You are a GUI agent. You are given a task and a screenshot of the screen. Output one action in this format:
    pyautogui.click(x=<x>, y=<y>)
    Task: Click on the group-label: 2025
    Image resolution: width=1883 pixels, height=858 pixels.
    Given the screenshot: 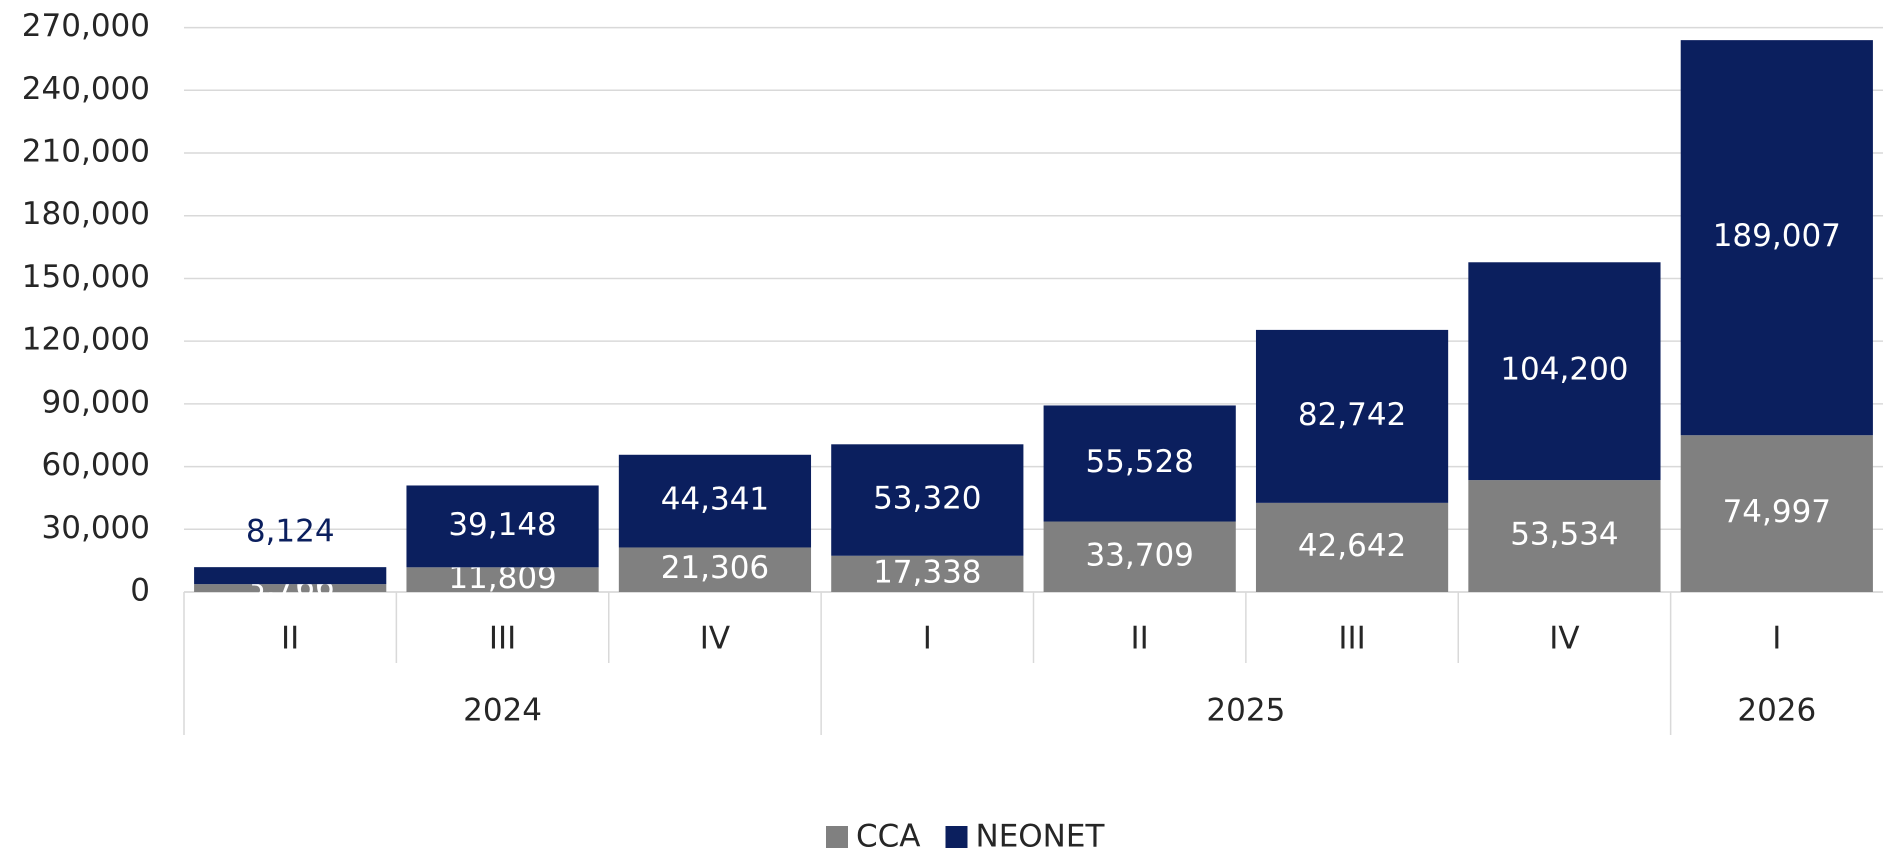 What is the action you would take?
    pyautogui.click(x=1245, y=711)
    